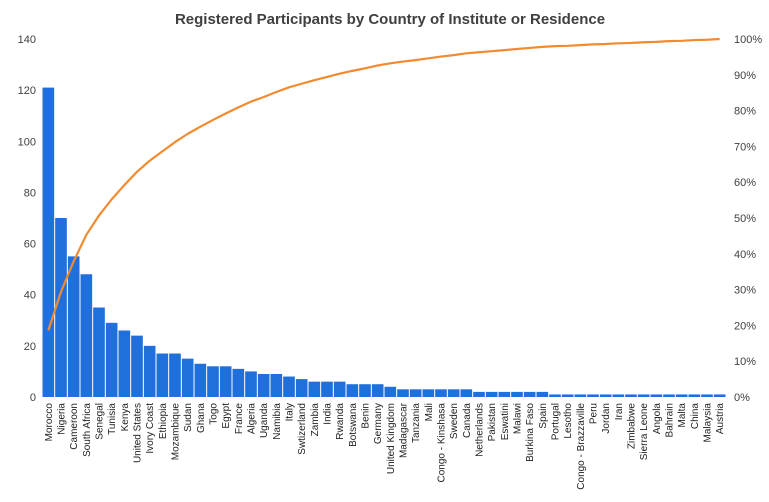 Image resolution: width=769 pixels, height=502 pixels. Describe the element at coordinates (366, 416) in the screenshot. I see `x-category-label-25: Benin` at that location.